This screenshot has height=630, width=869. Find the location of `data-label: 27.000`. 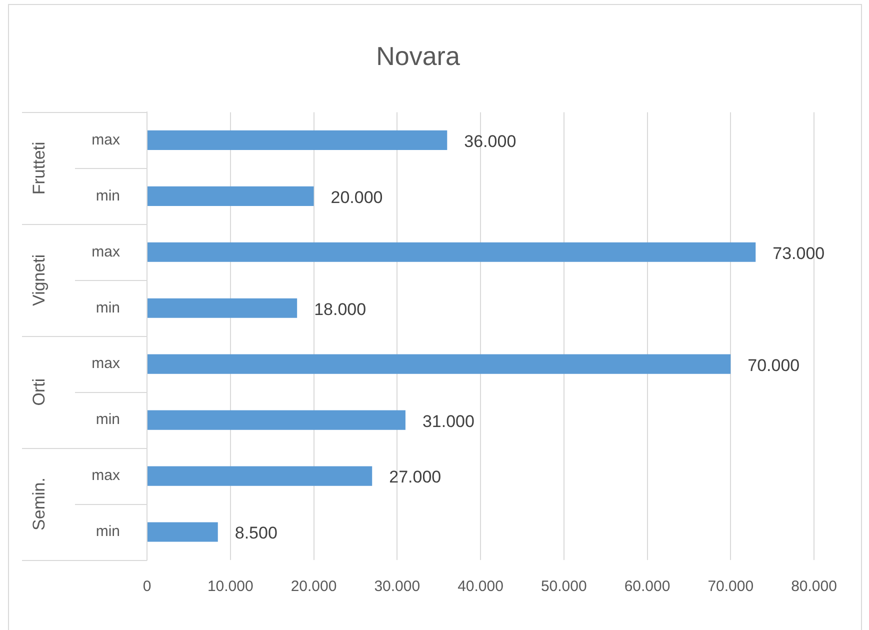

data-label: 27.000 is located at coordinates (415, 477).